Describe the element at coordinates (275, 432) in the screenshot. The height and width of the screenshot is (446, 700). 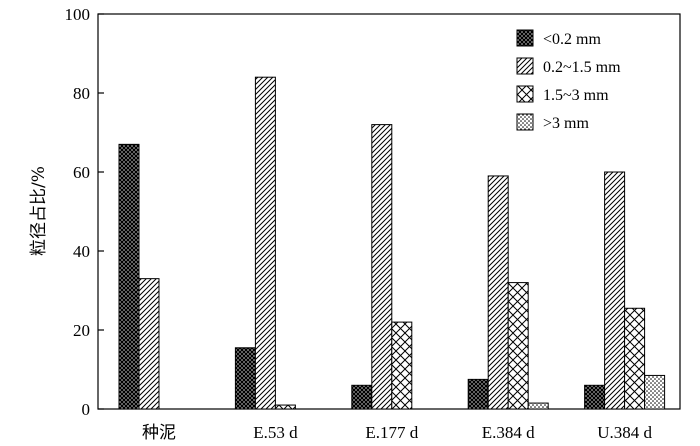
I see `x-tick-label: E.53 d` at that location.